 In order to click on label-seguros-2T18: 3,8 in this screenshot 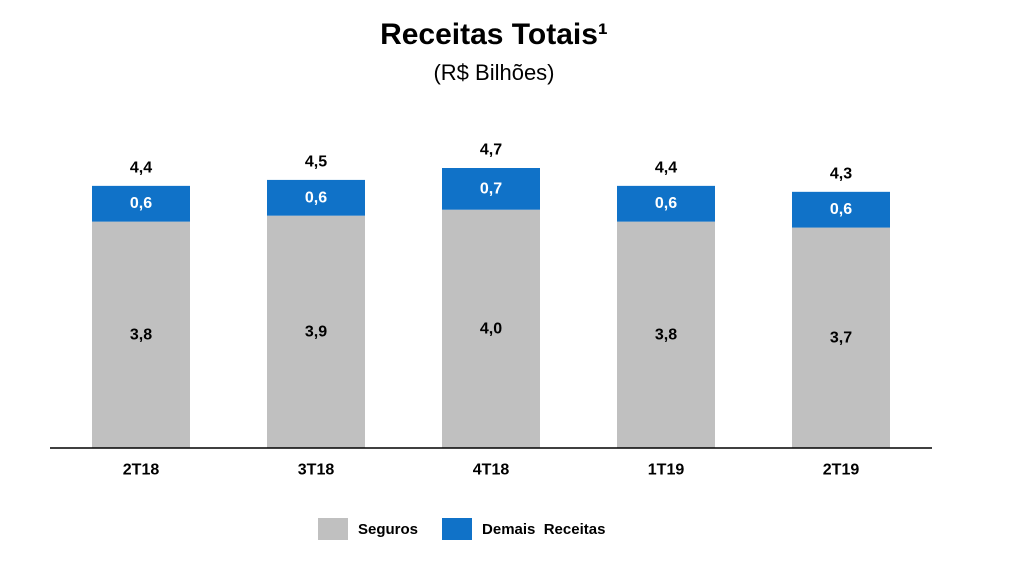, I will do `click(141, 334)`.